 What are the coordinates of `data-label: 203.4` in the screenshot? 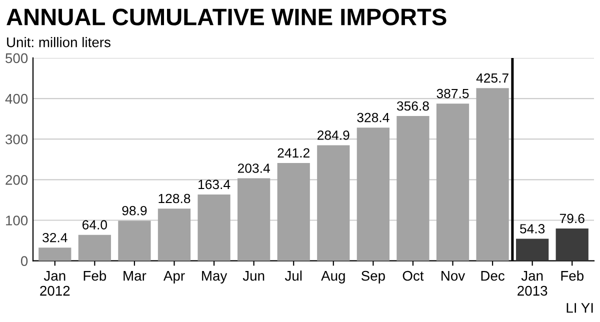 It's located at (254, 168).